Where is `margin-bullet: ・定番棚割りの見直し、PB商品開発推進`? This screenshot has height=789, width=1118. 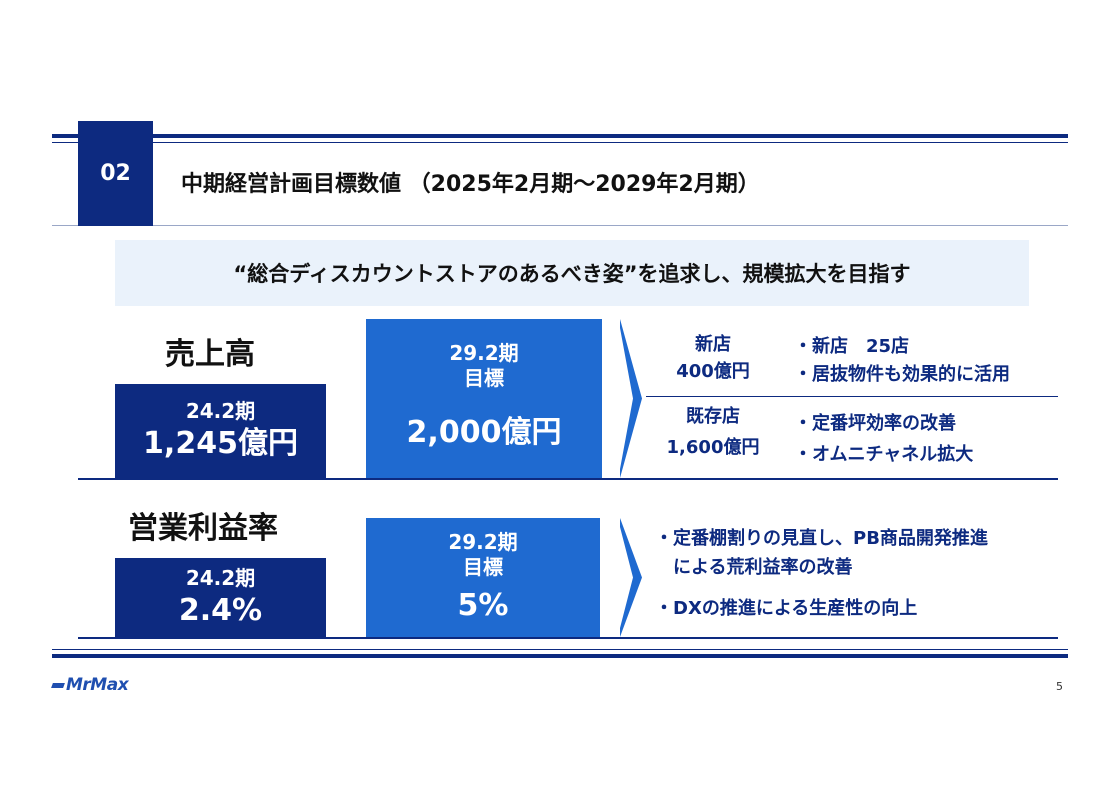 margin-bullet: ・定番棚割りの見直し、PB商品開発推進 is located at coordinates (821, 538).